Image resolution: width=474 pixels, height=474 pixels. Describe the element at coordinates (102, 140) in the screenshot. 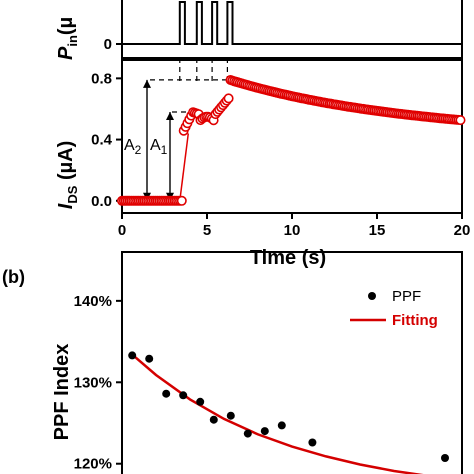

I see `current-y-tick-label: 0.4` at that location.